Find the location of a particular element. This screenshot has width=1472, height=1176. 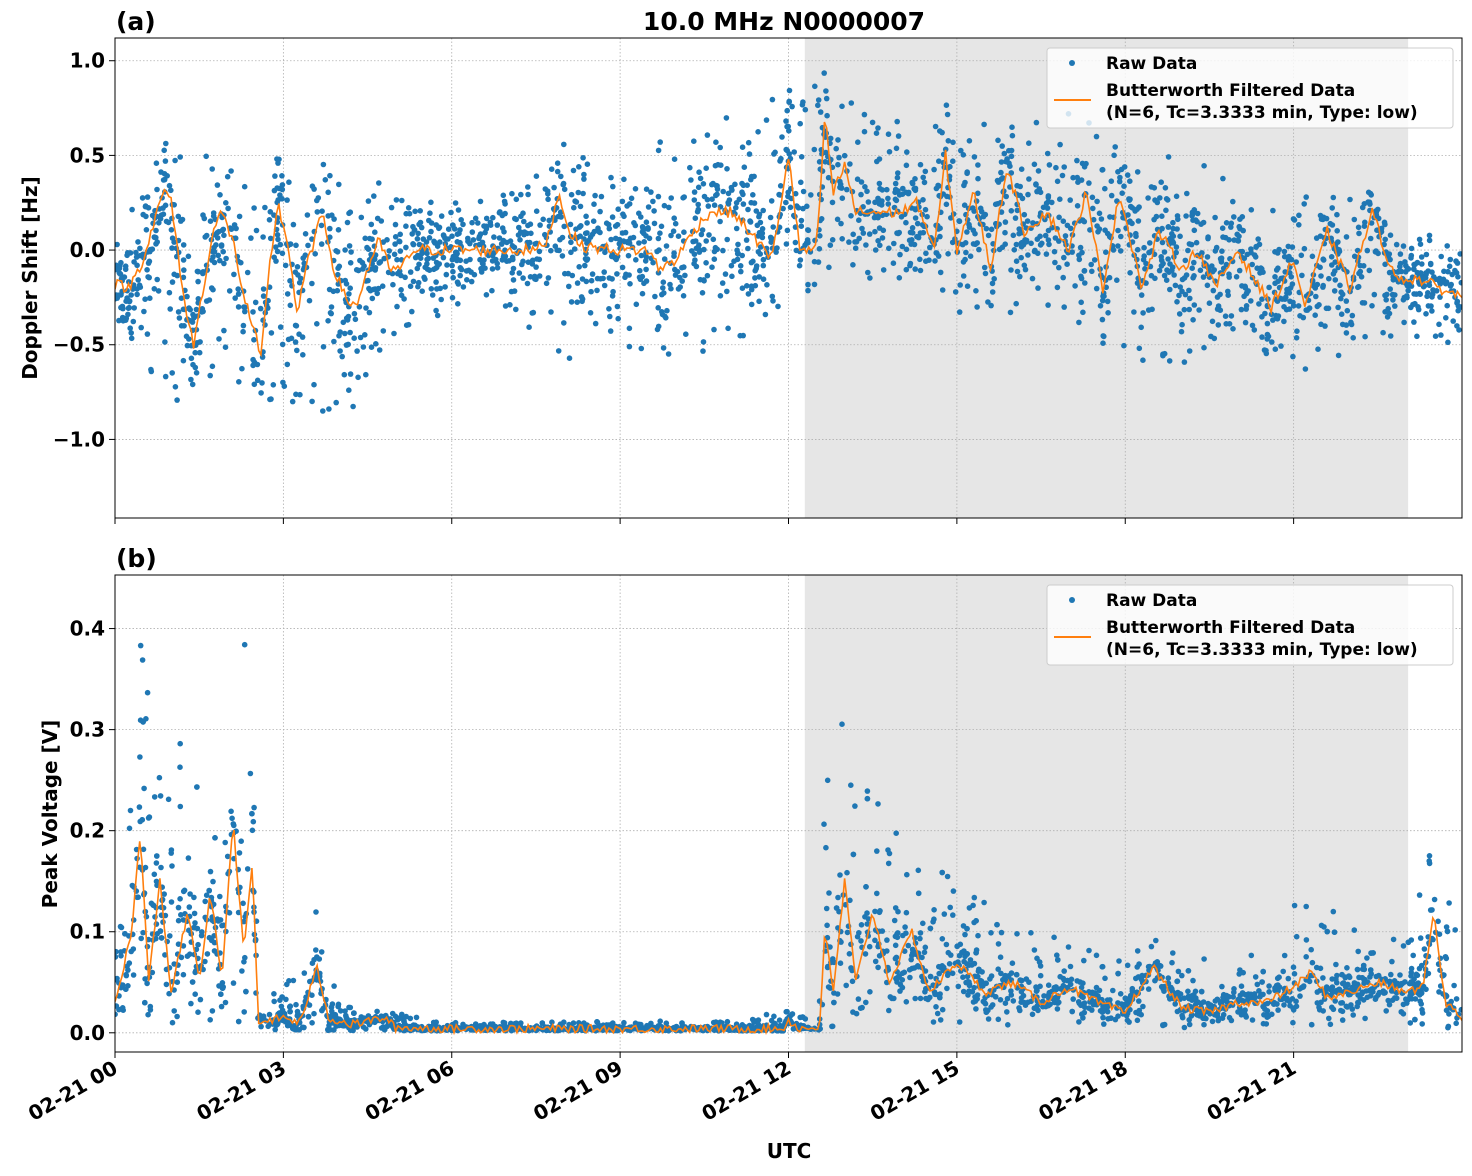

x-tick-label: 02-21 15 is located at coordinates (915, 1091).